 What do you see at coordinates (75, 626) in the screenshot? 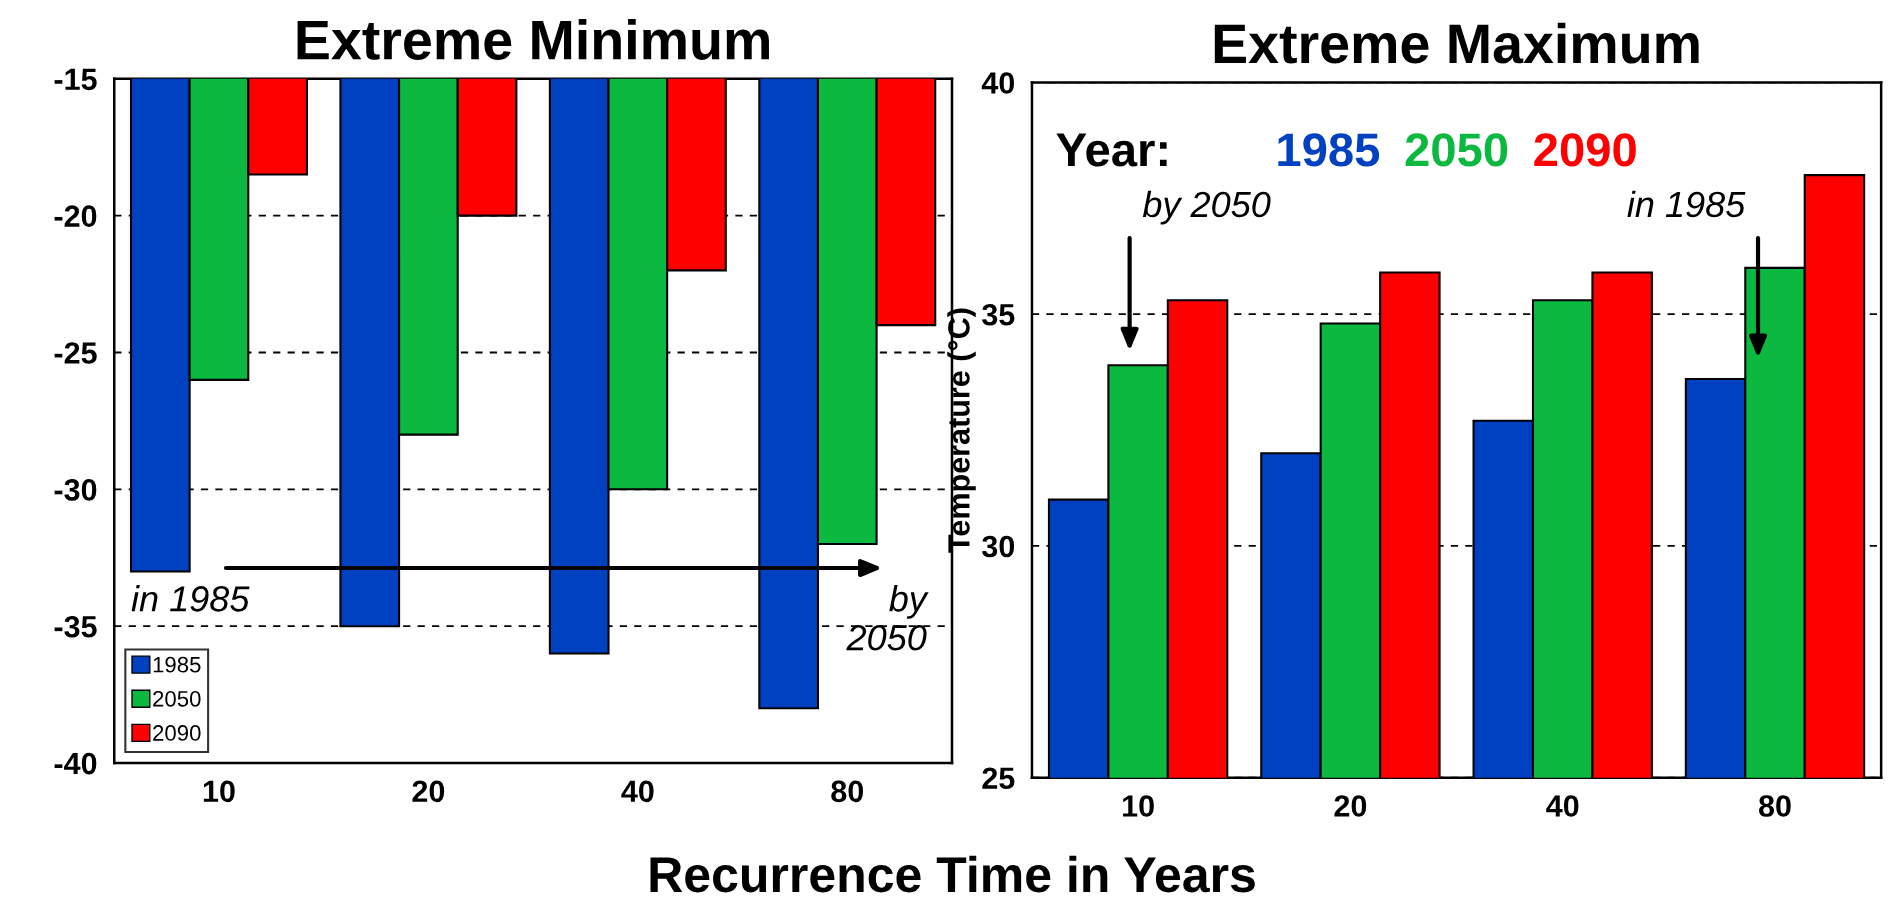
I see `y-tick-label: -35` at bounding box center [75, 626].